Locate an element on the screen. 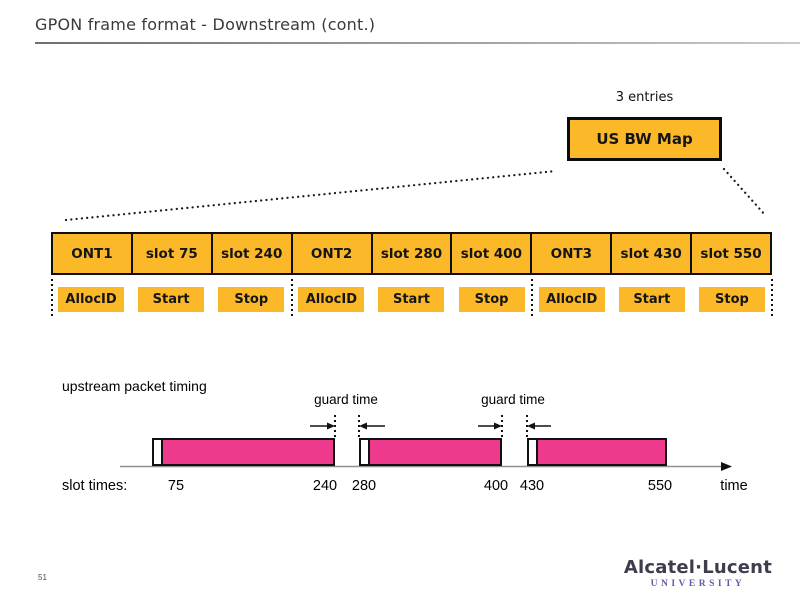 This screenshot has width=800, height=600. field-stop-2: Stop is located at coordinates (491, 299).